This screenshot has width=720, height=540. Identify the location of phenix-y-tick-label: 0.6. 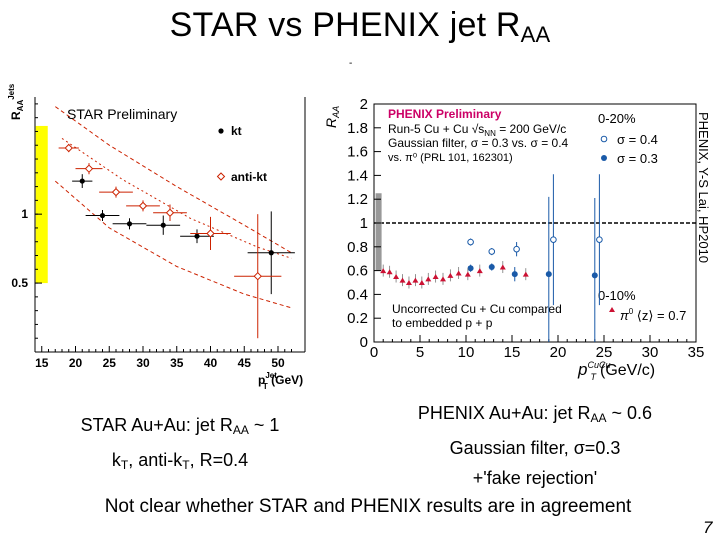
(357, 271).